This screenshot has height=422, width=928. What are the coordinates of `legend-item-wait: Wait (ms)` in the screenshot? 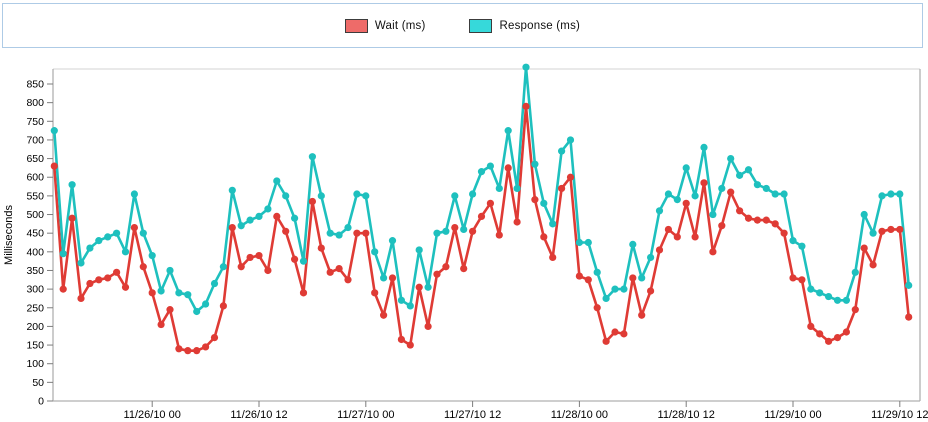 It's located at (385, 25).